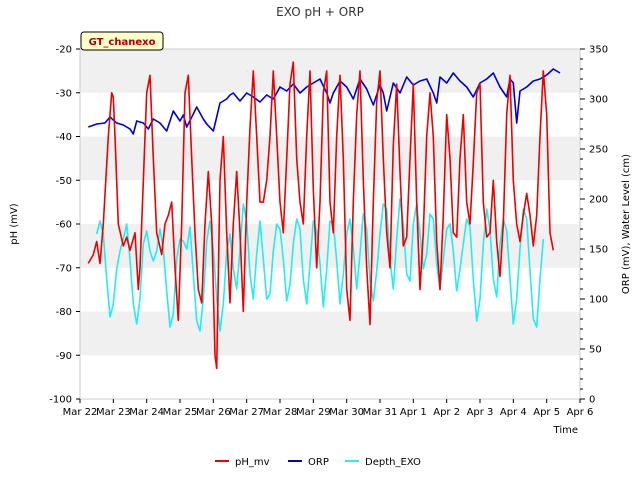 The height and width of the screenshot is (480, 640). Describe the element at coordinates (480, 412) in the screenshot. I see `x-tick-label: Apr 3` at that location.